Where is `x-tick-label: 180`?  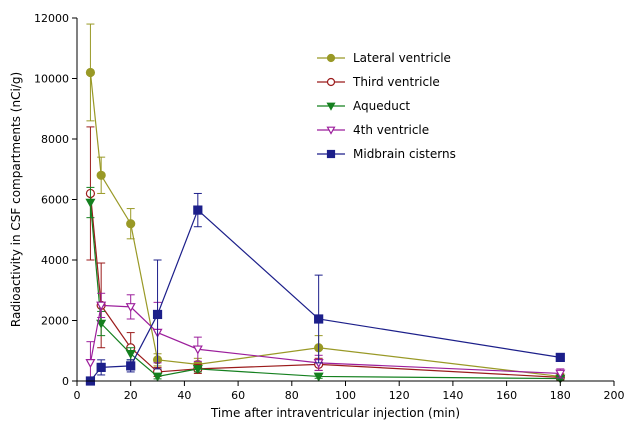
x-tick-label: 180 is located at coordinates (560, 395).